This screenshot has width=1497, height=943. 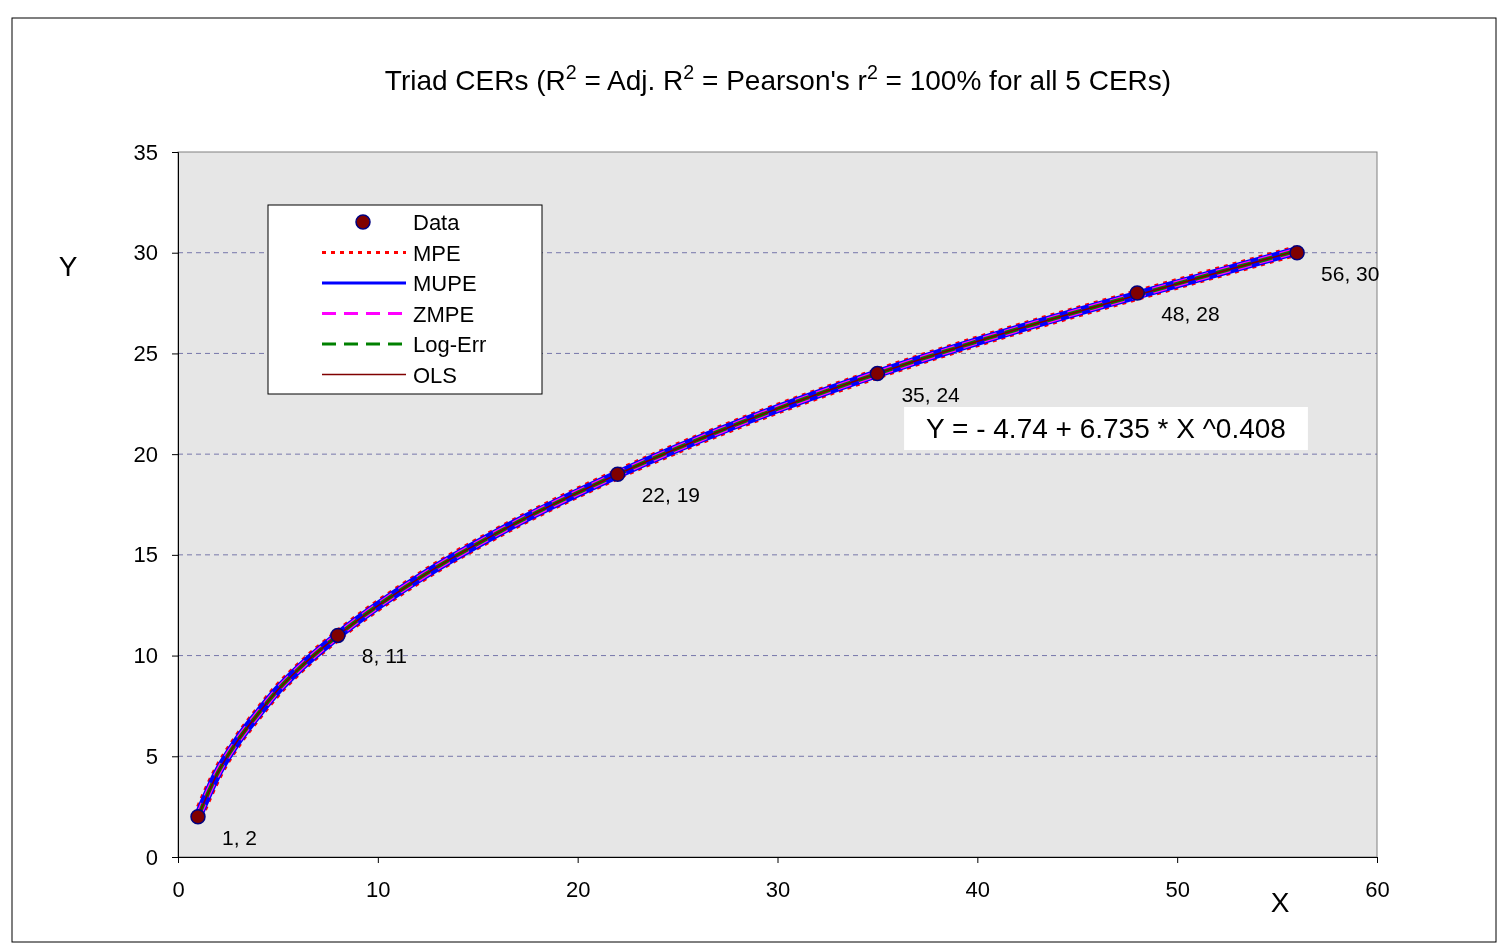 What do you see at coordinates (1377, 889) in the screenshot?
I see `x-tick-label: 60` at bounding box center [1377, 889].